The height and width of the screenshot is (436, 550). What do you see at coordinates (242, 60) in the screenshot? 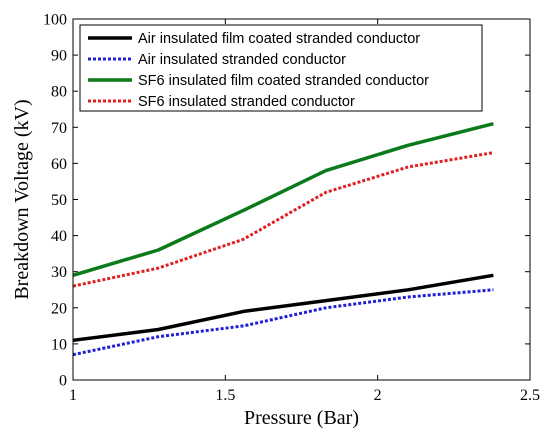
I see `legend-label-2: Air insulated stranded conductor` at bounding box center [242, 60].